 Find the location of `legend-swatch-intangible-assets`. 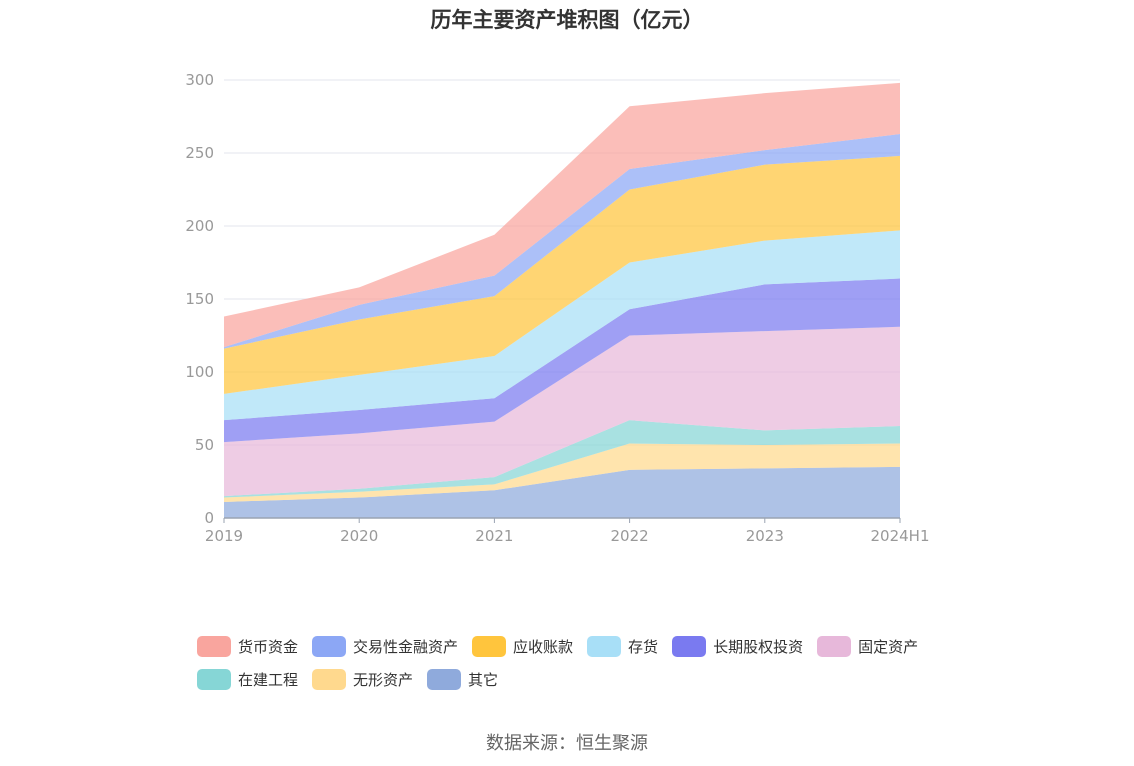

legend-swatch-intangible-assets is located at coordinates (329, 679).